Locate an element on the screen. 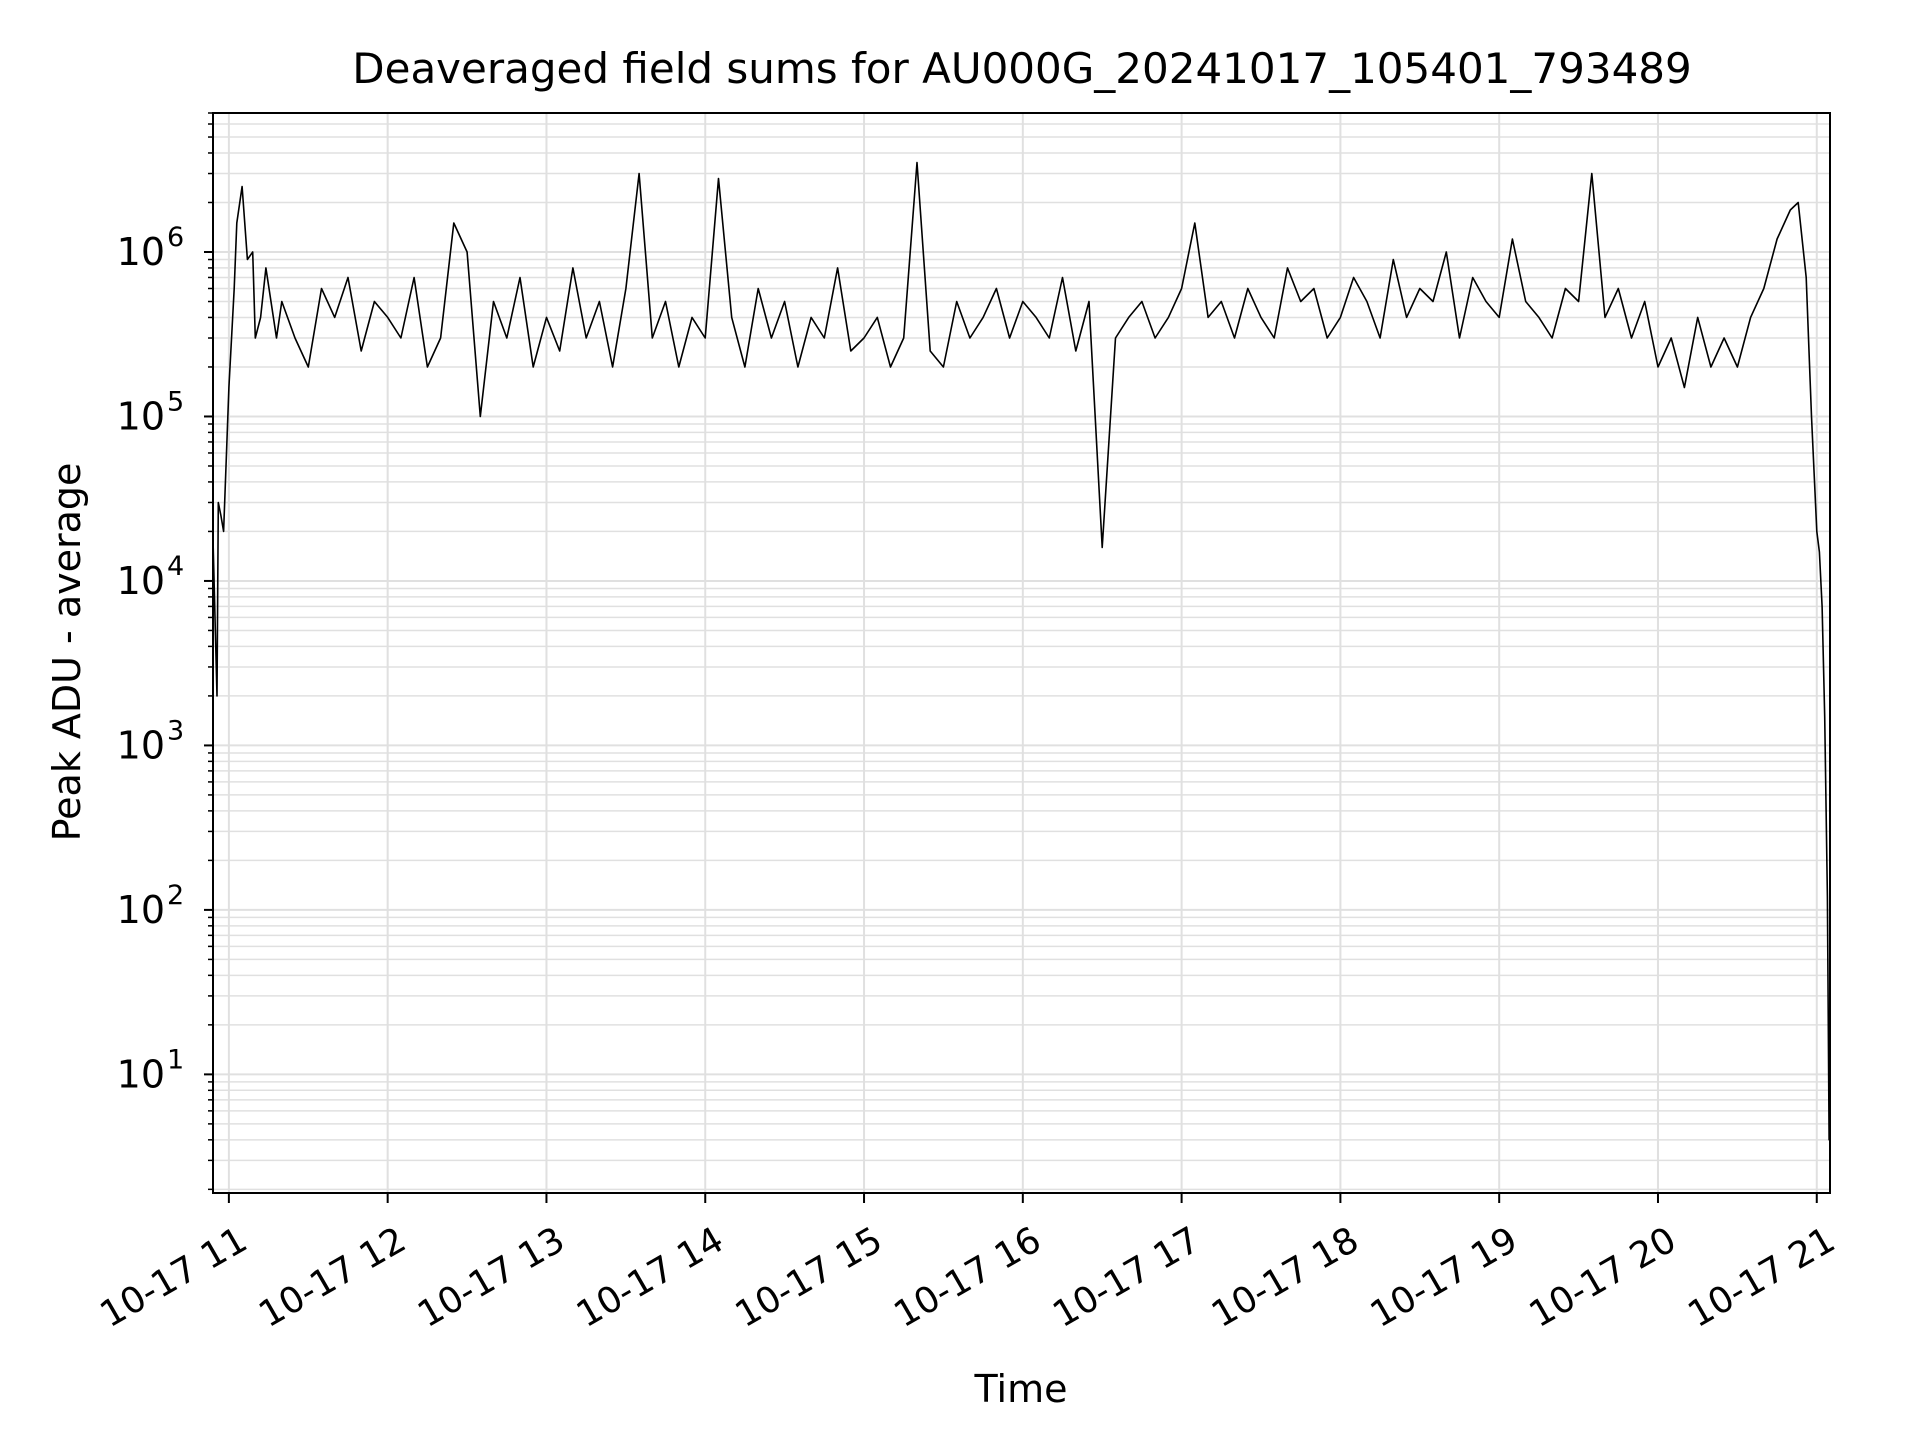 The image size is (1920, 1440). y-tick-exponent: 4 is located at coordinates (175, 566).